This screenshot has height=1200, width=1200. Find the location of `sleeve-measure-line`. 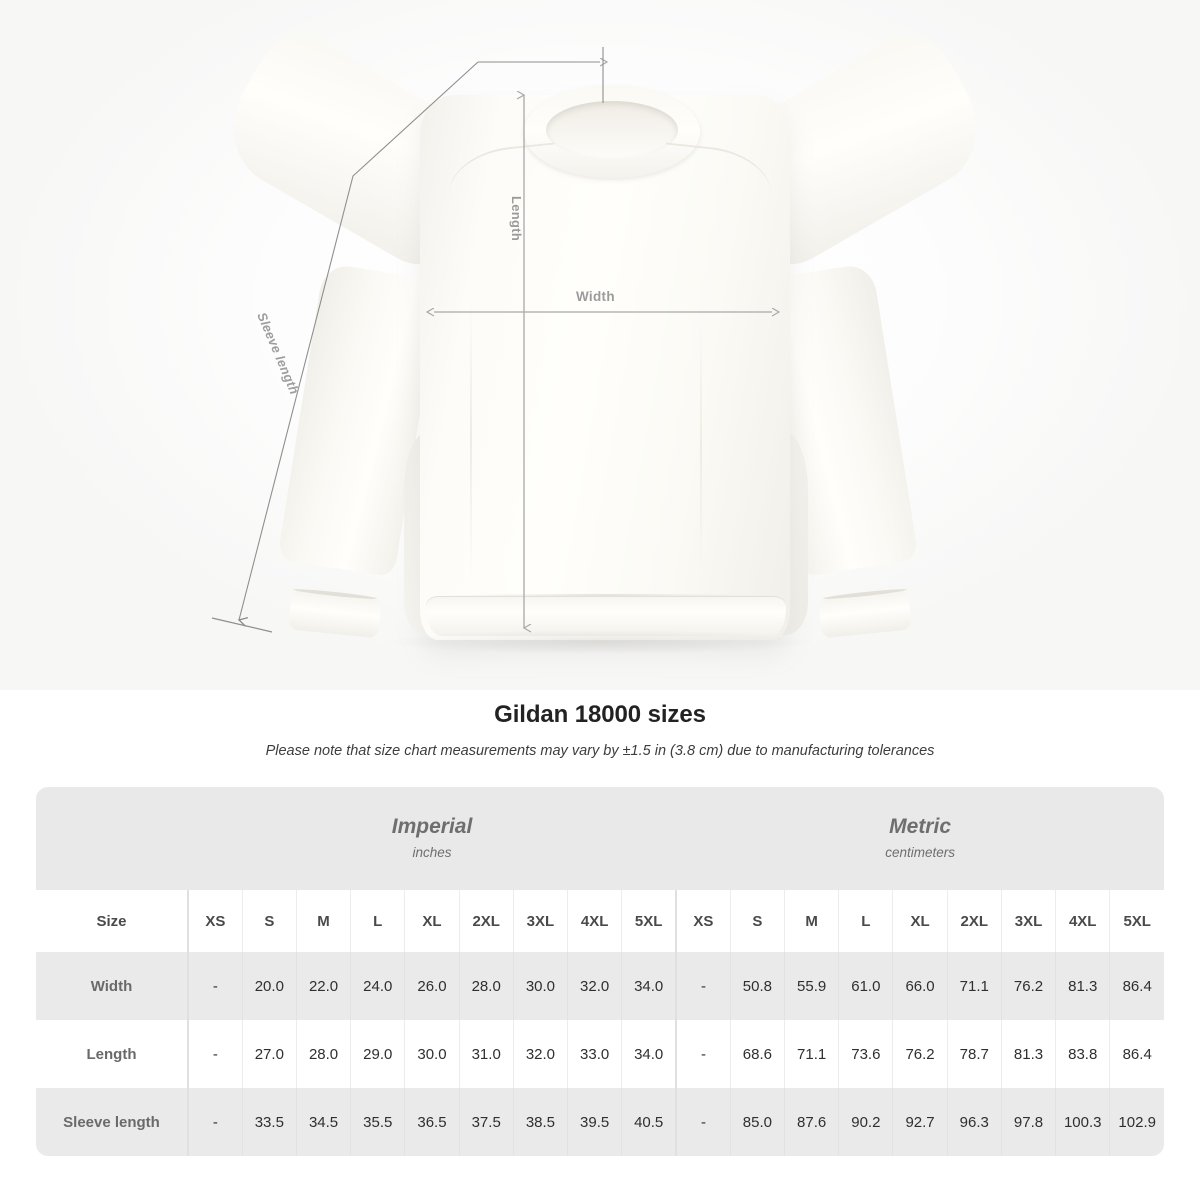

sleeve-measure-line is located at coordinates (359, 340).